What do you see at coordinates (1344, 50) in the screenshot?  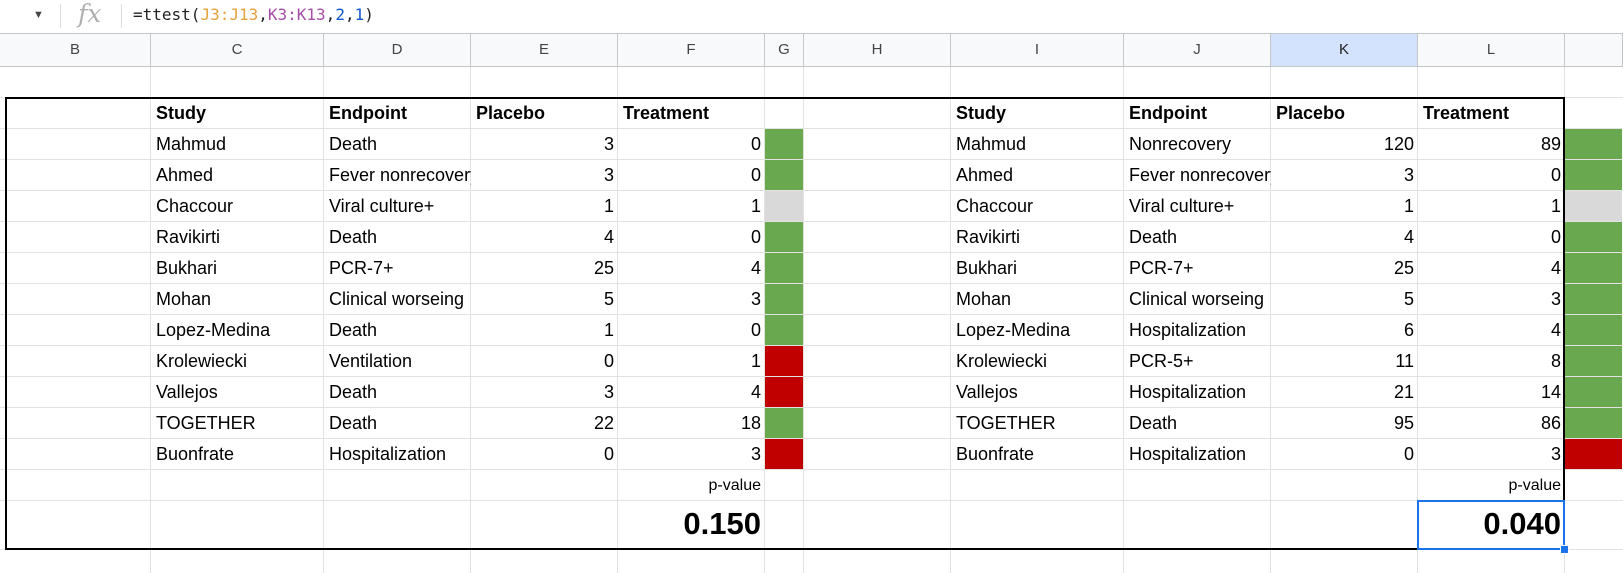 I see `column-header-k: K` at bounding box center [1344, 50].